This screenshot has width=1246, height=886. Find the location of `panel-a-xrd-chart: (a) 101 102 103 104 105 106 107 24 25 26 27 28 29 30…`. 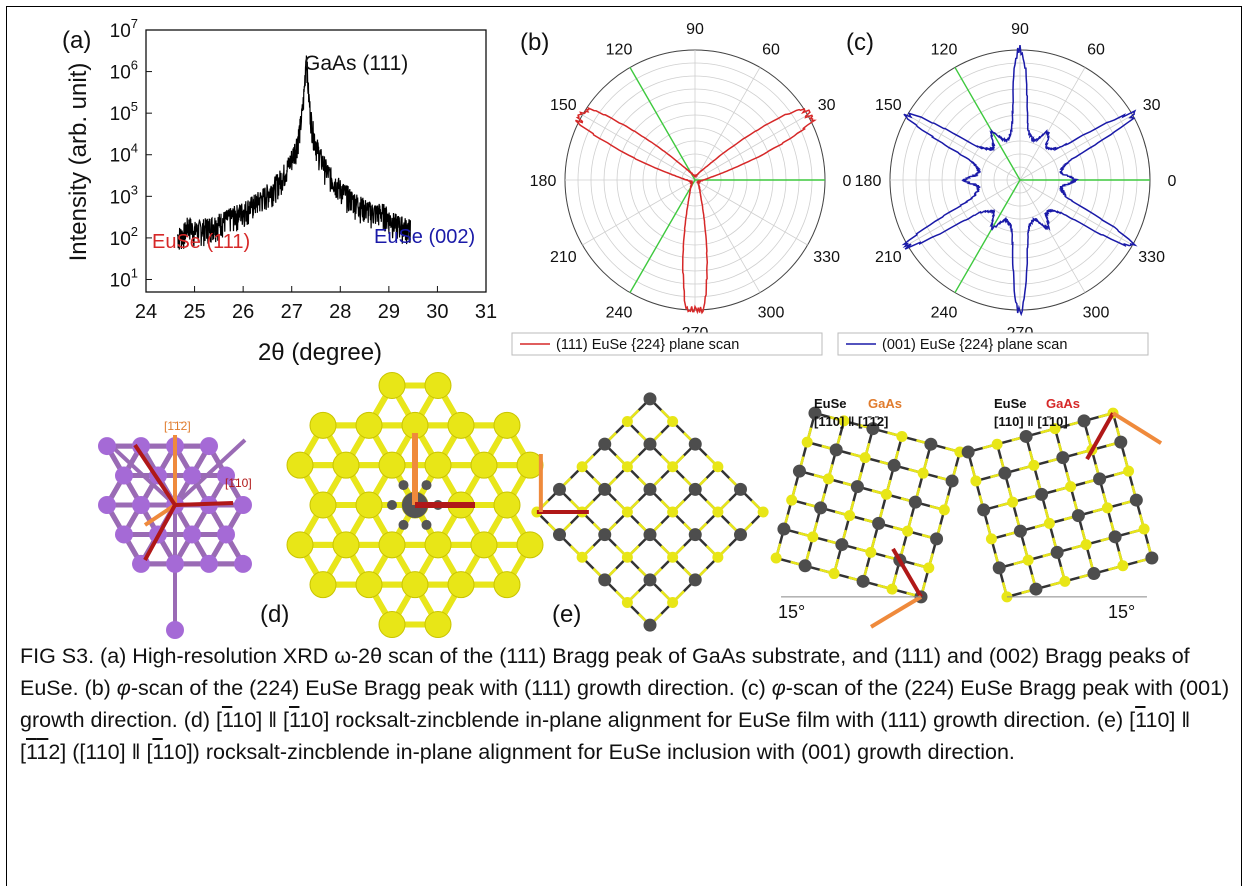

panel-a-xrd-chart: (a) 101 102 103 104 105 106 107 24 25 26 27 28 29 30… is located at coordinates (279, 191).